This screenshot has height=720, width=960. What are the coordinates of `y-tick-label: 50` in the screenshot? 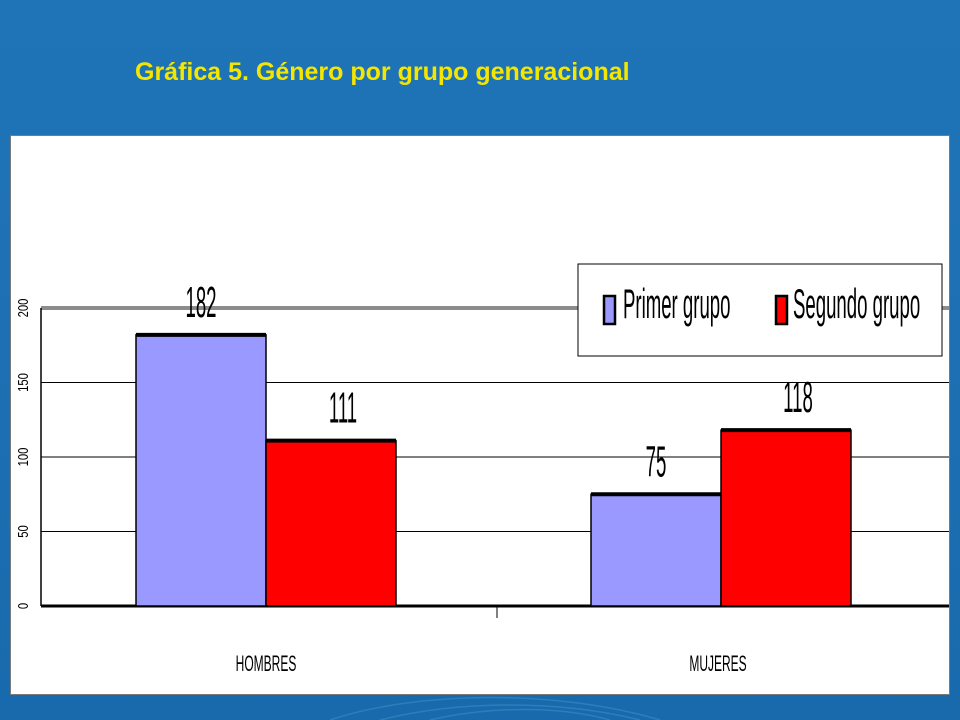 It's located at (22, 531).